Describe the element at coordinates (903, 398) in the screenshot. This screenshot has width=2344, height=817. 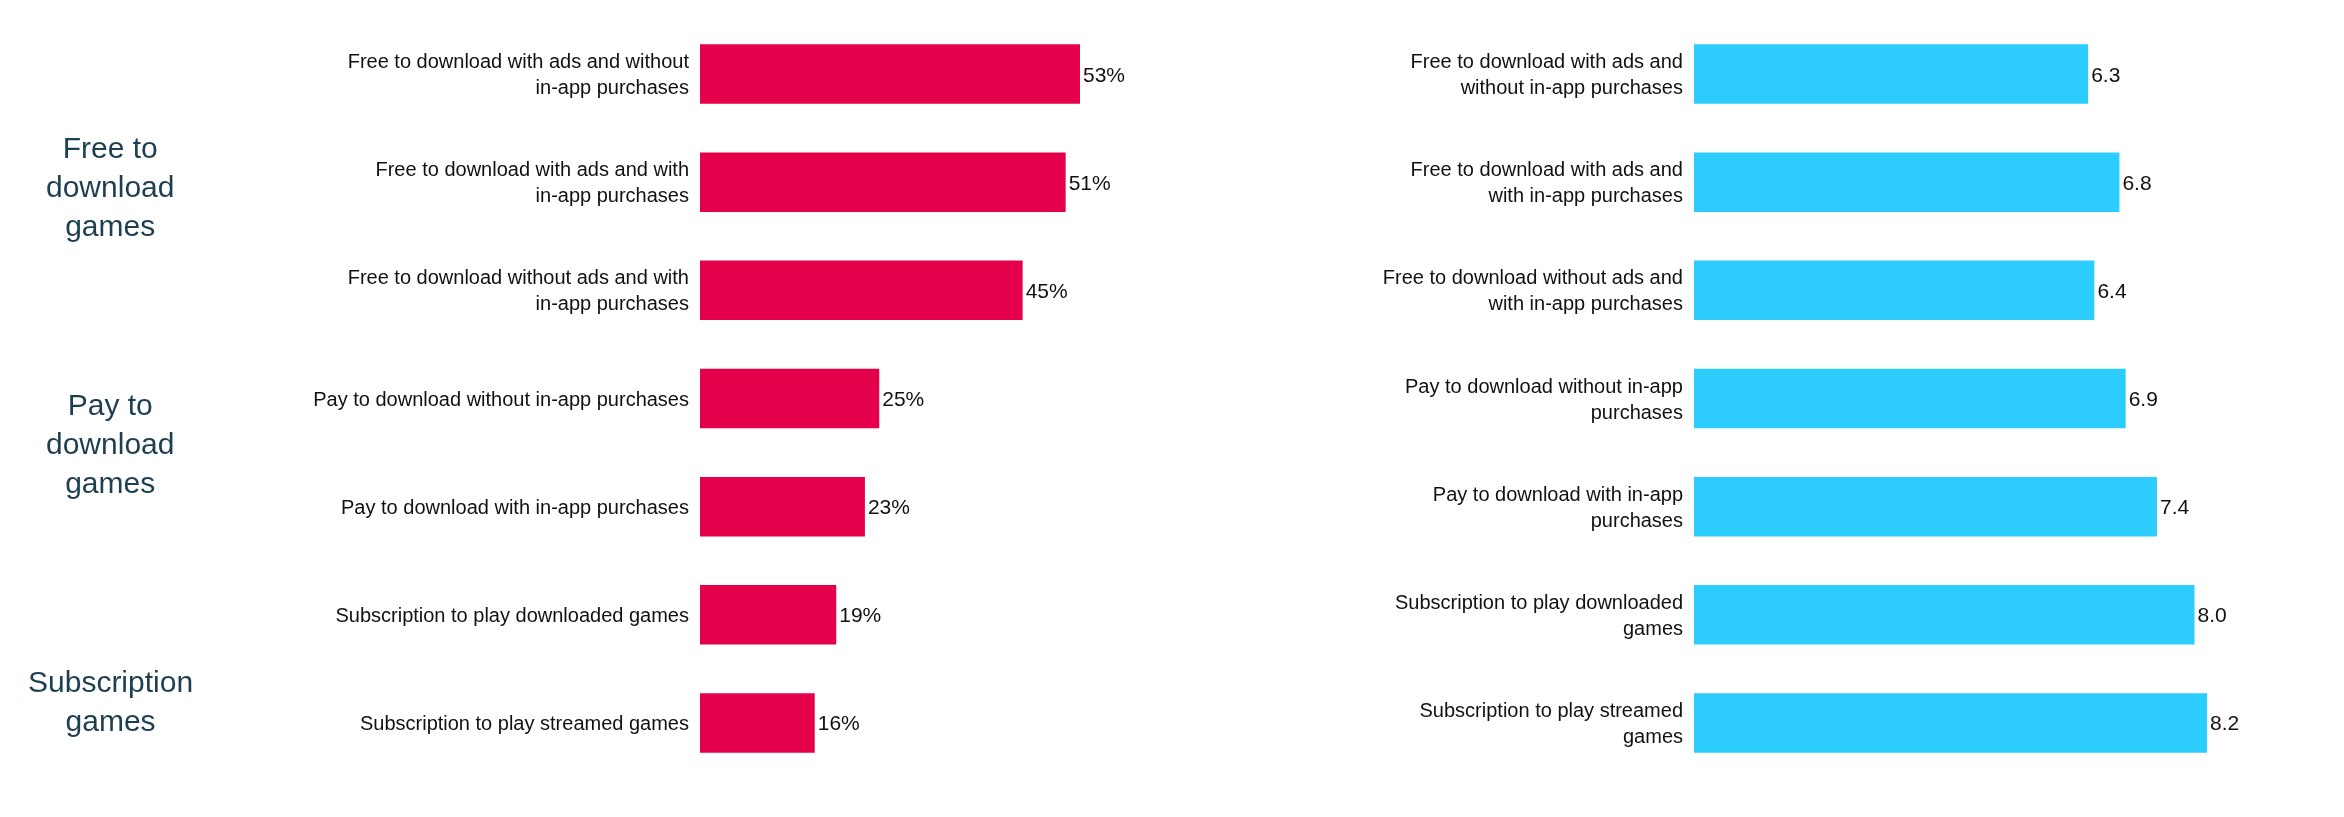
I see `data-label: 25%` at that location.